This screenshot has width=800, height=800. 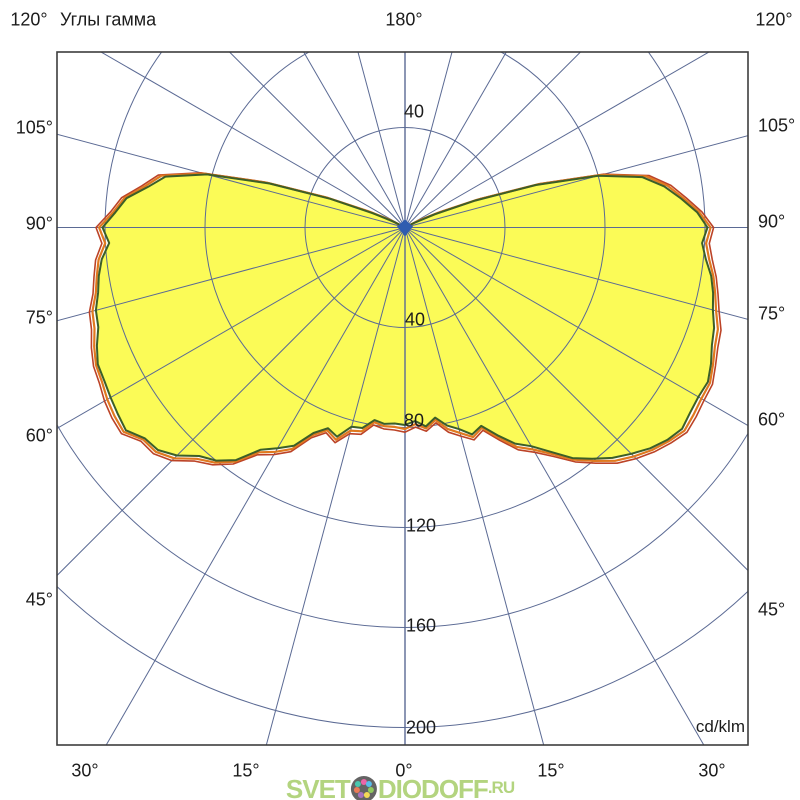 I want to click on watermark-text-prefix: SVET, so click(x=318, y=786).